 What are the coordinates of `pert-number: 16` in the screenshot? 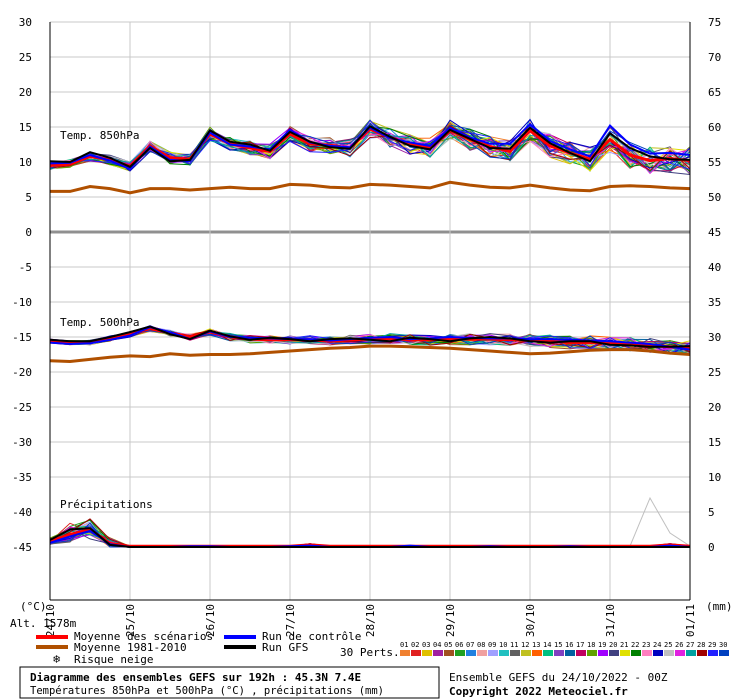 It's located at (569, 645).